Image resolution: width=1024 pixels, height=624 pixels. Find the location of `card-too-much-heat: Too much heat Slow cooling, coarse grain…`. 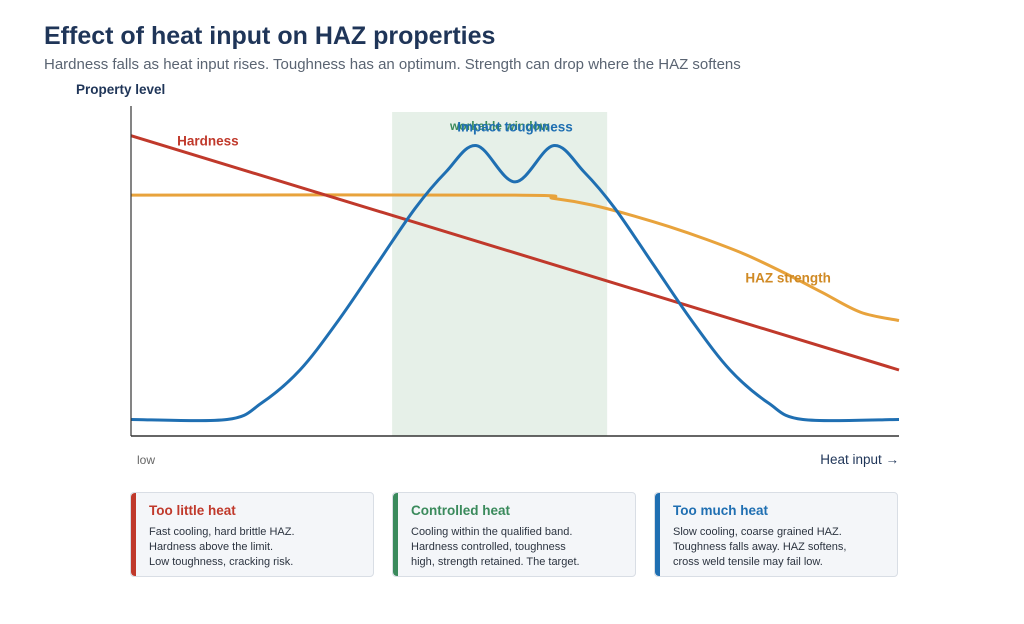

card-too-much-heat: Too much heat Slow cooling, coarse grain… is located at coordinates (776, 534).